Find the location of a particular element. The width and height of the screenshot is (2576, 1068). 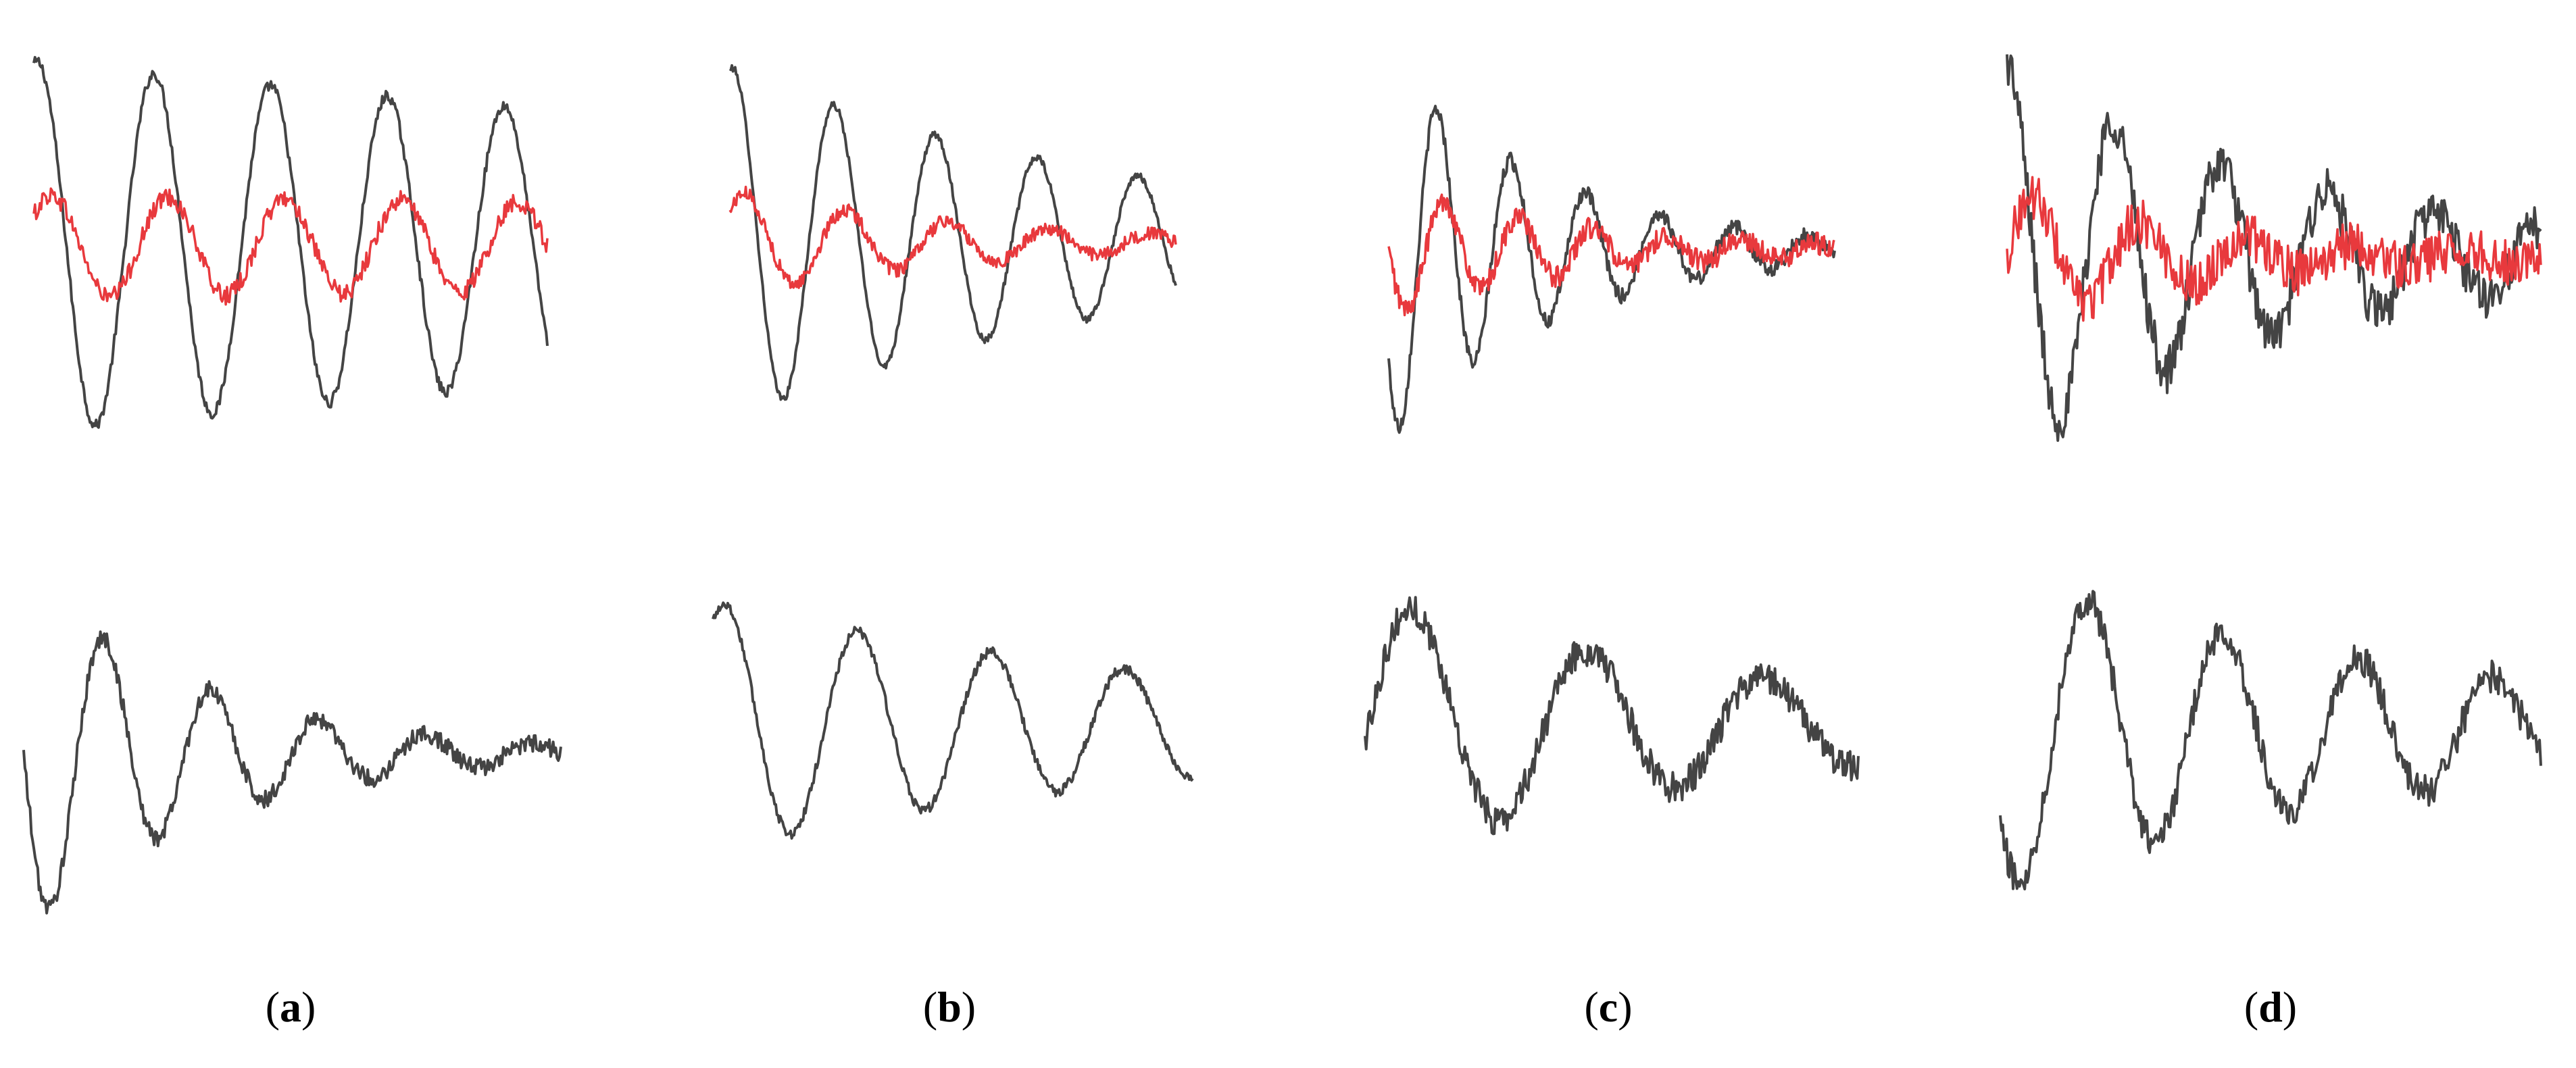

plot-c-bottom is located at coordinates (1612, 716).